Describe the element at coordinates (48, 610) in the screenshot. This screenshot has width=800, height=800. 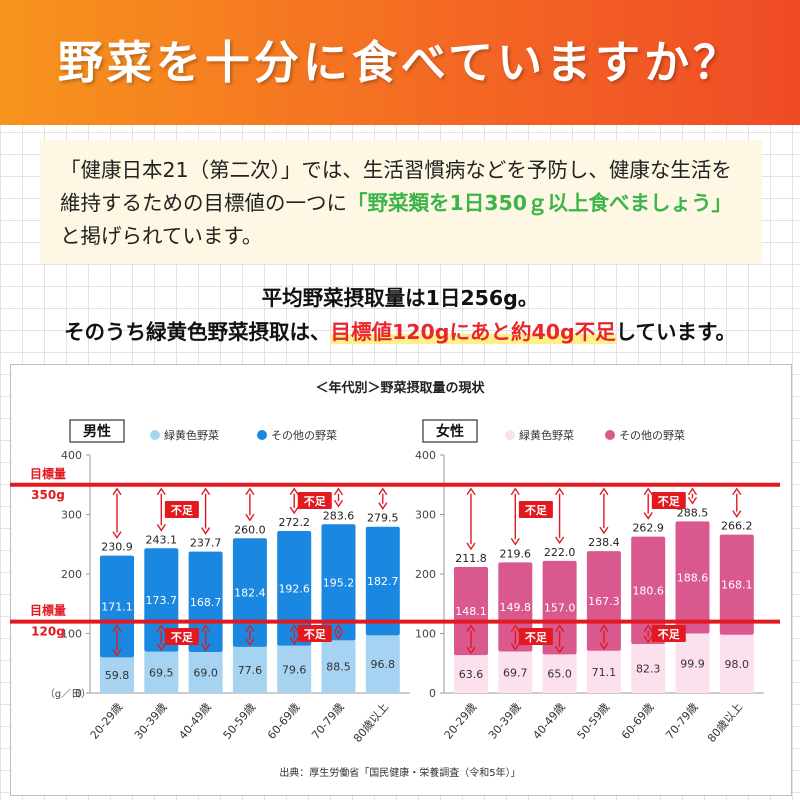
I see `target-label: 目標量` at that location.